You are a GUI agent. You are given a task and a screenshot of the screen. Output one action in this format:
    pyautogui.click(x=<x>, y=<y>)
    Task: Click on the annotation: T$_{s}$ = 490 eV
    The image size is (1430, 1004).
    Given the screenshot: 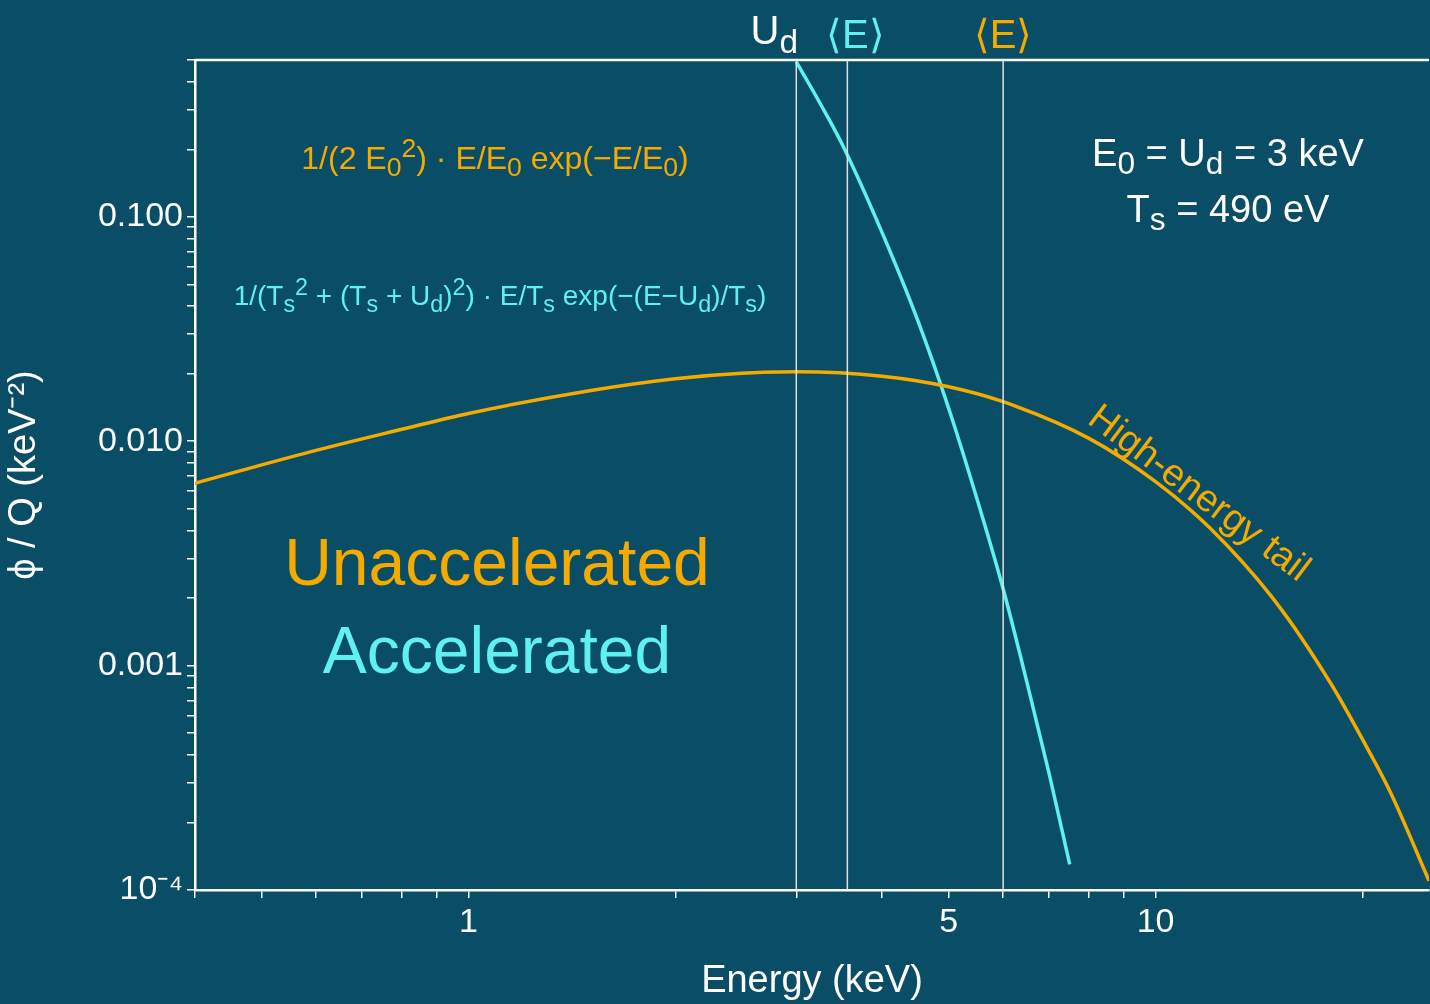 What is the action you would take?
    pyautogui.click(x=1228, y=212)
    